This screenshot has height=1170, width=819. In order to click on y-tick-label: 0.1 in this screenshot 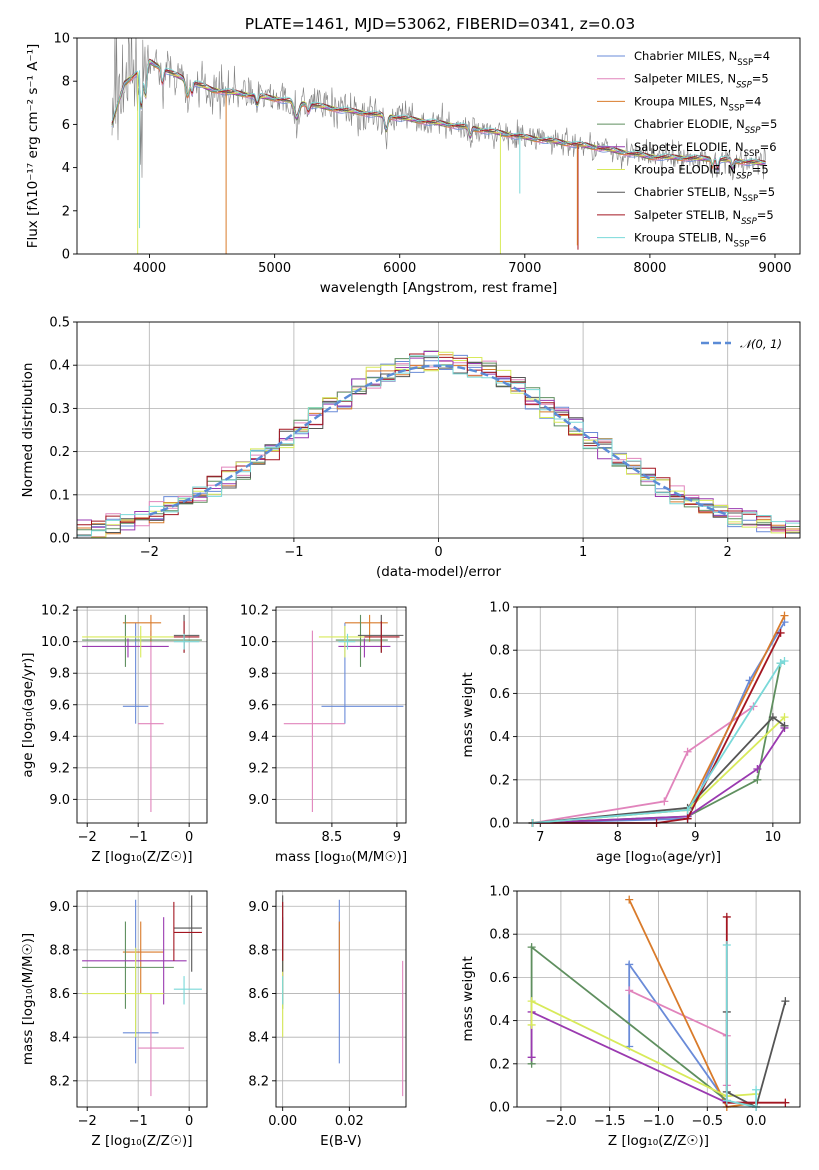, I will do `click(59, 495)`.